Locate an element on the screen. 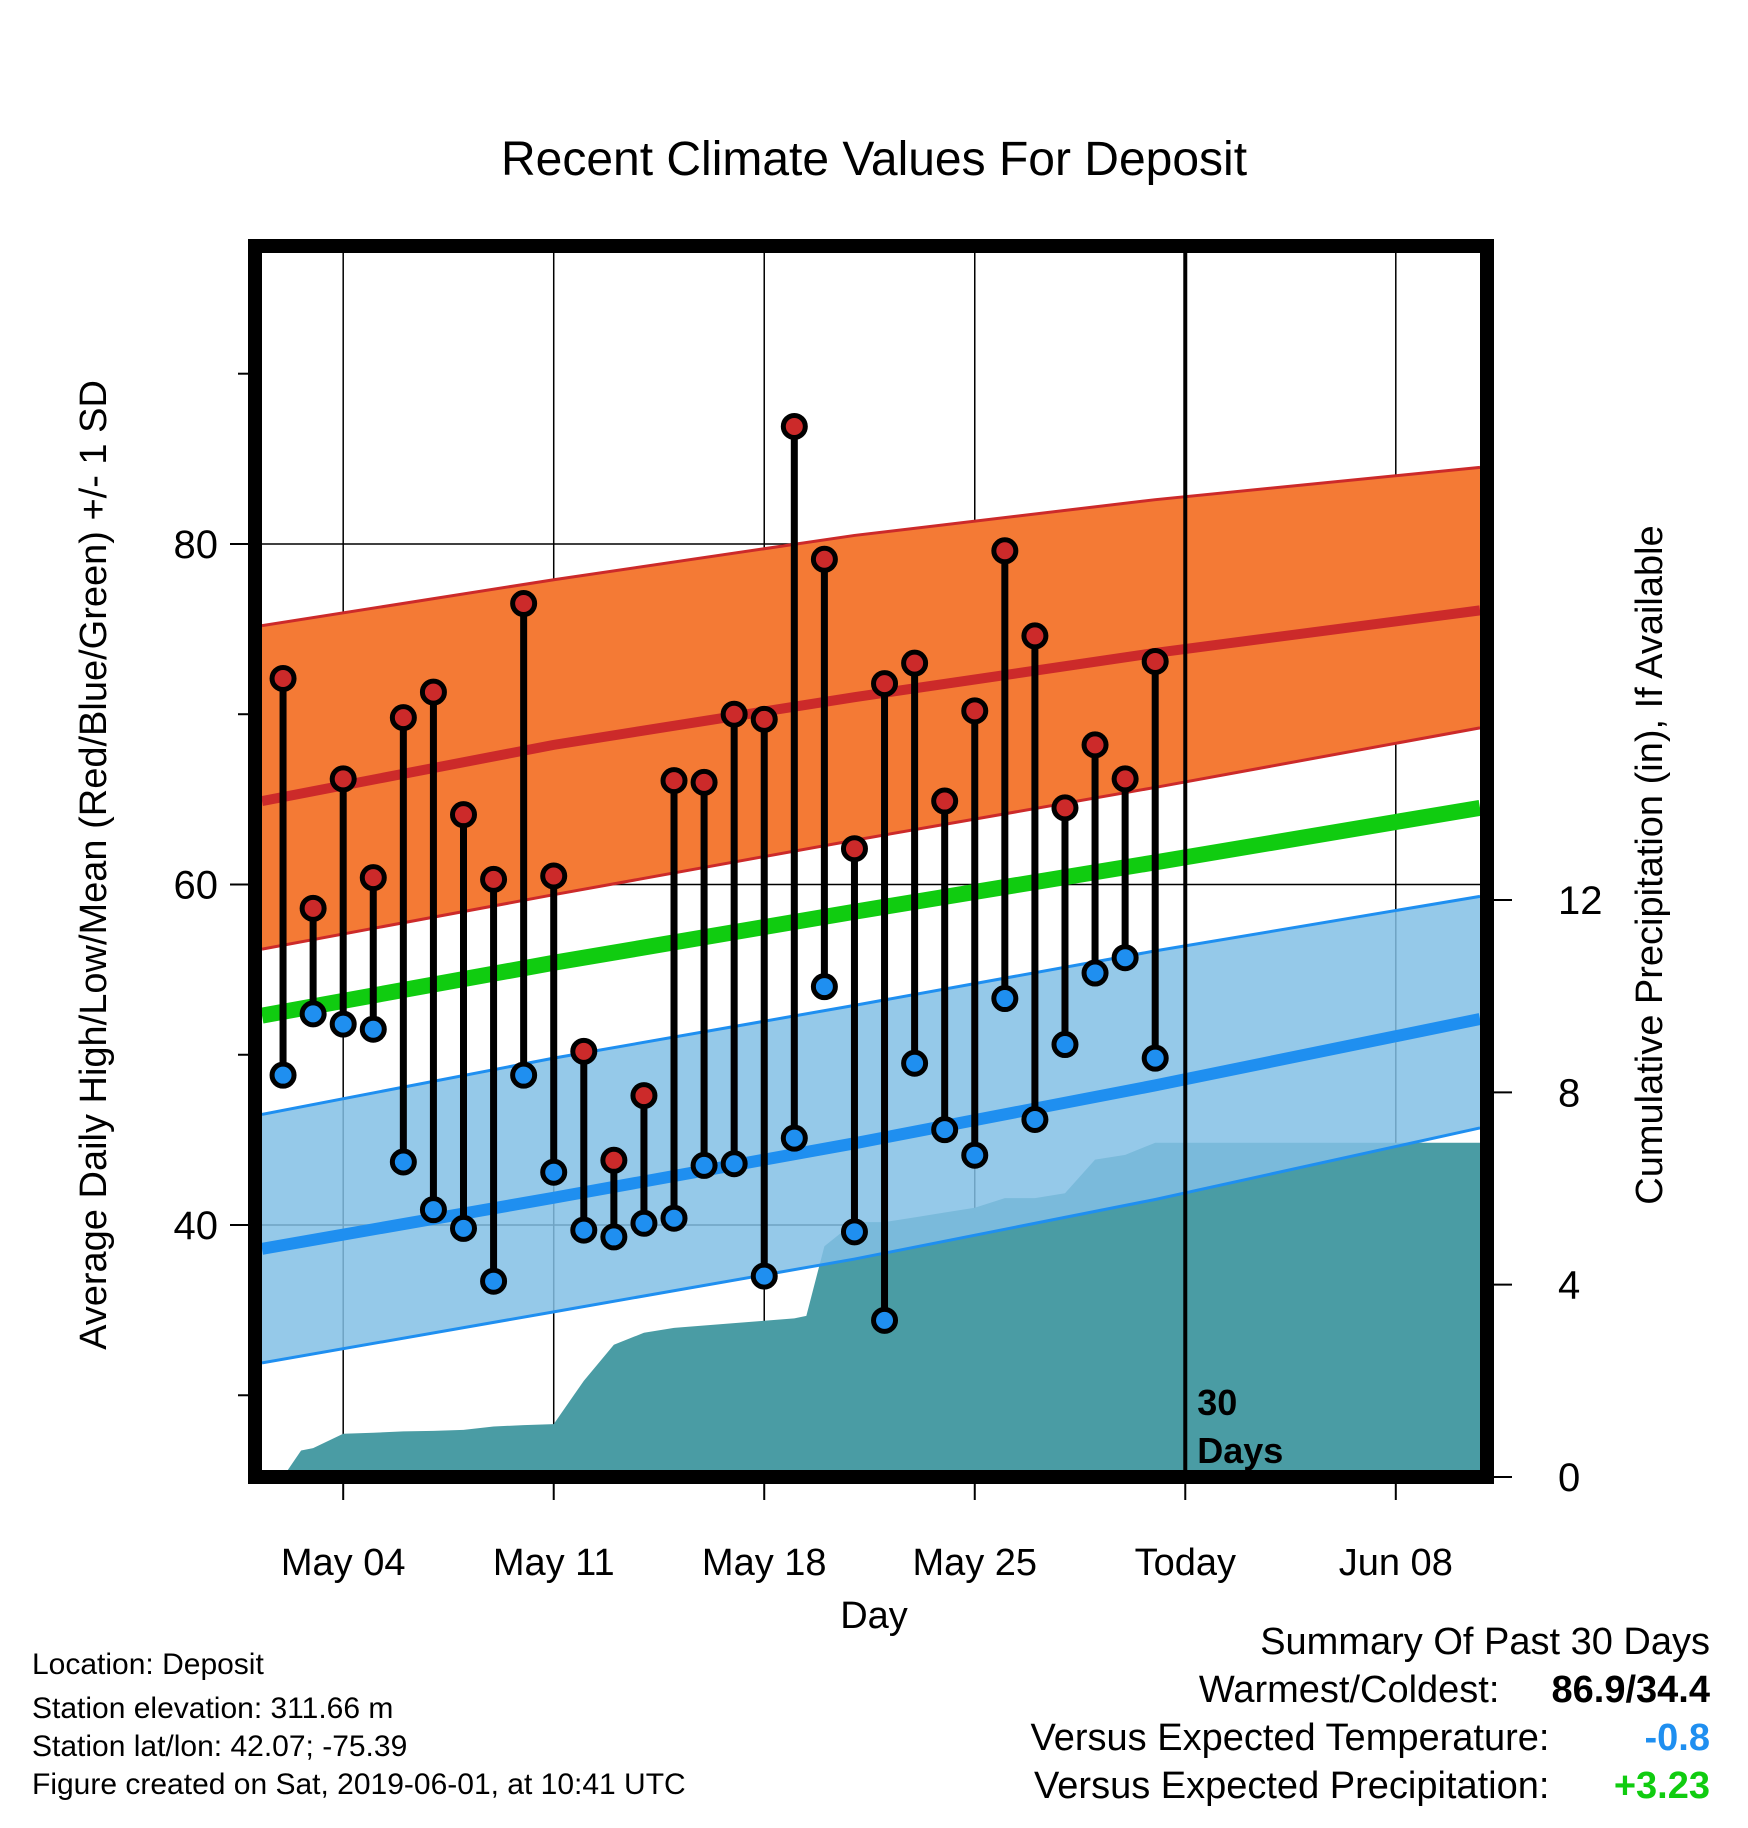 This screenshot has width=1748, height=1828. today-days-label: Days is located at coordinates (1240, 1450).